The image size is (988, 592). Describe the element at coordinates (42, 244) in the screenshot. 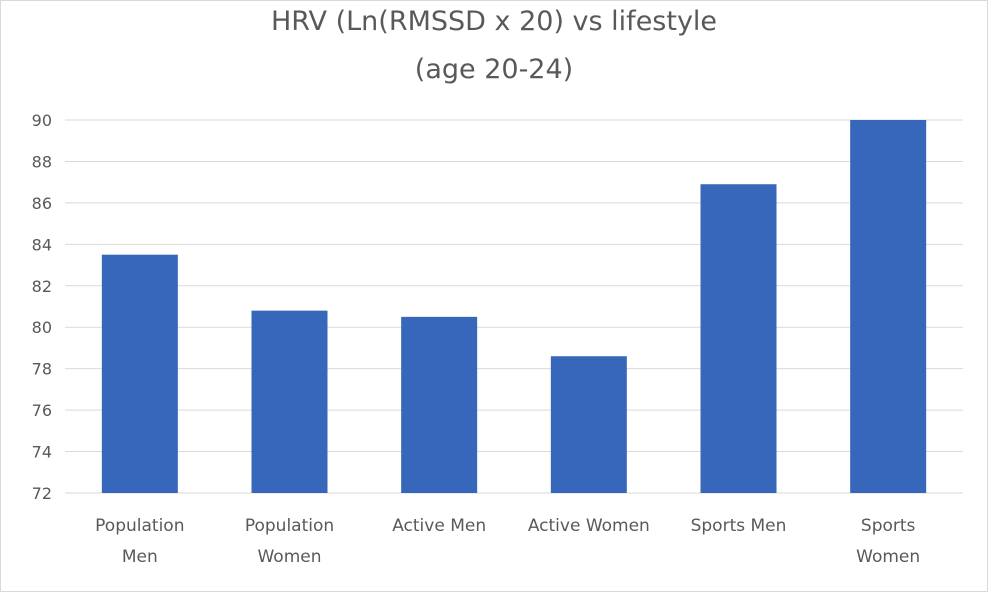

I see `y-tick-label: 84` at that location.